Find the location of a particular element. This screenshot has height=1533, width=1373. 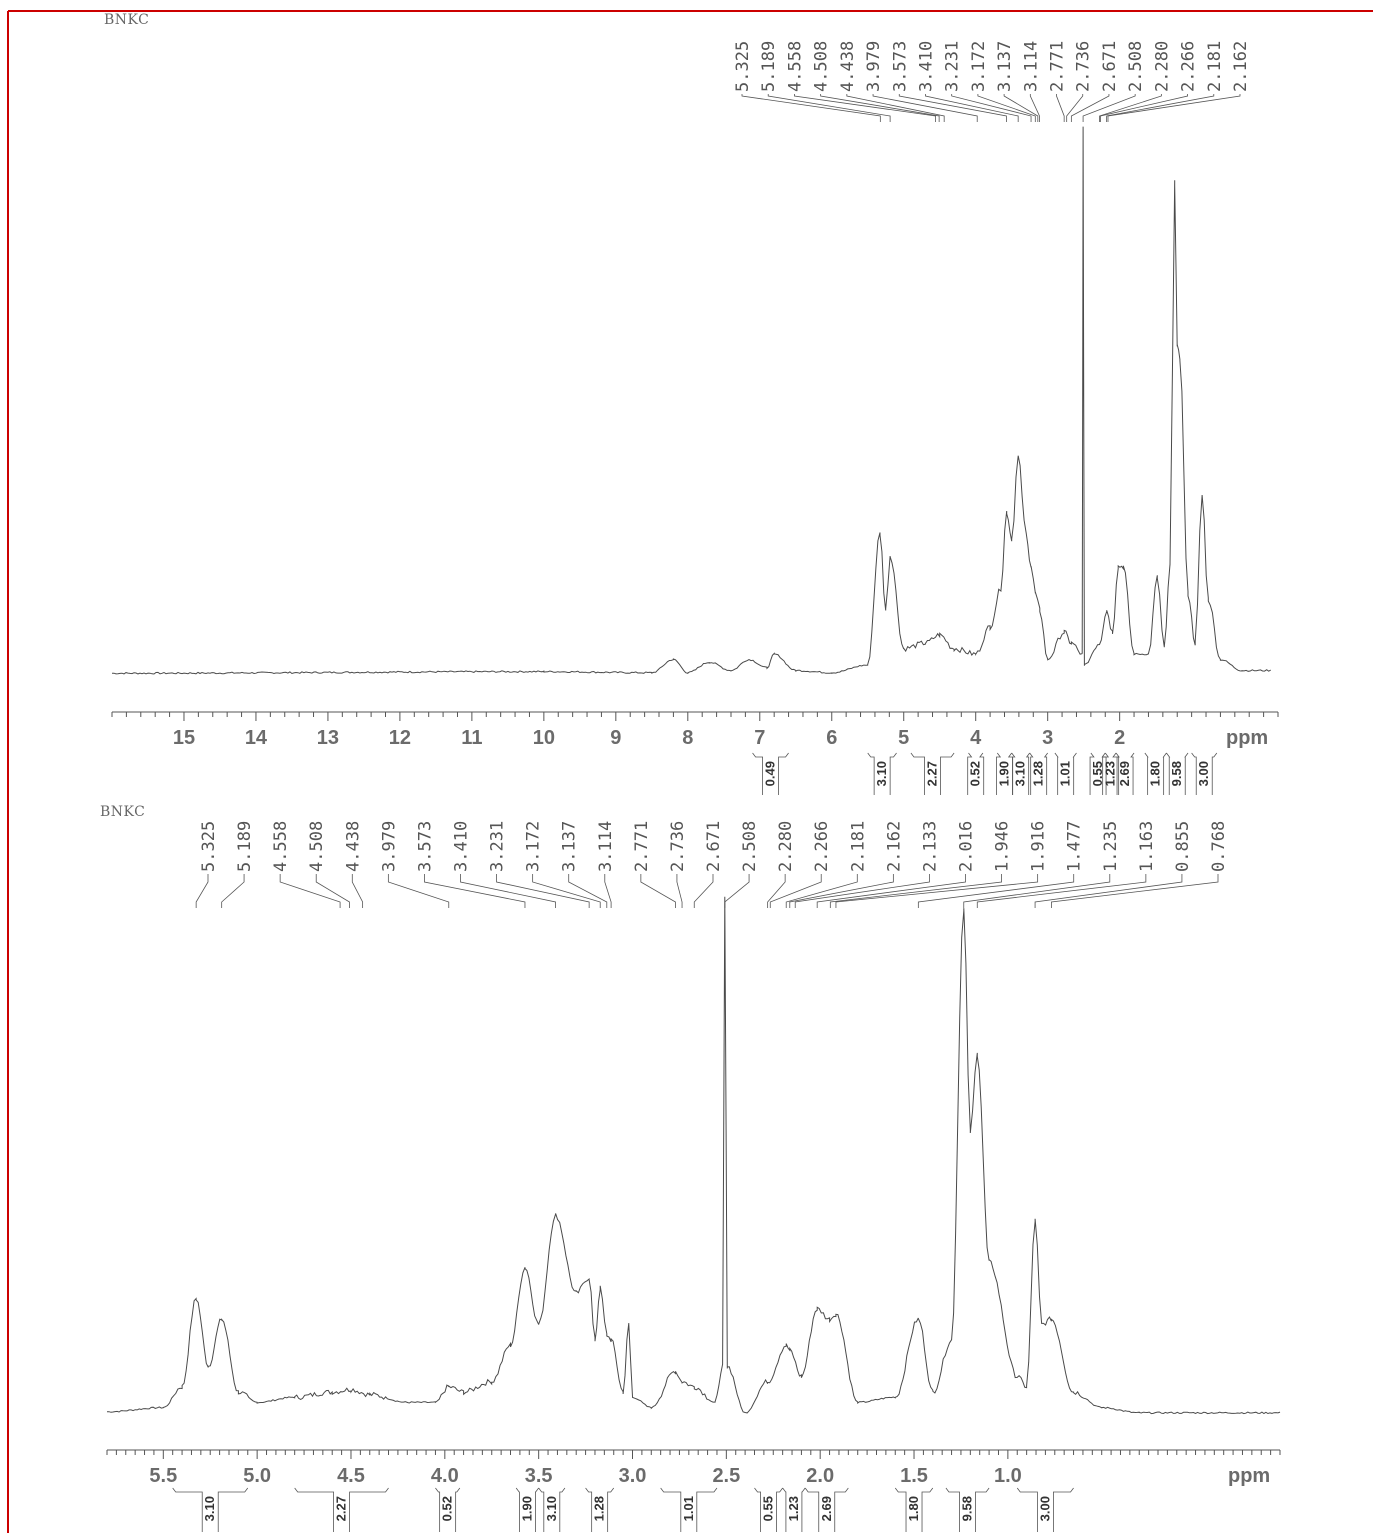

integral-region: 3.10 is located at coordinates (552, 1509).